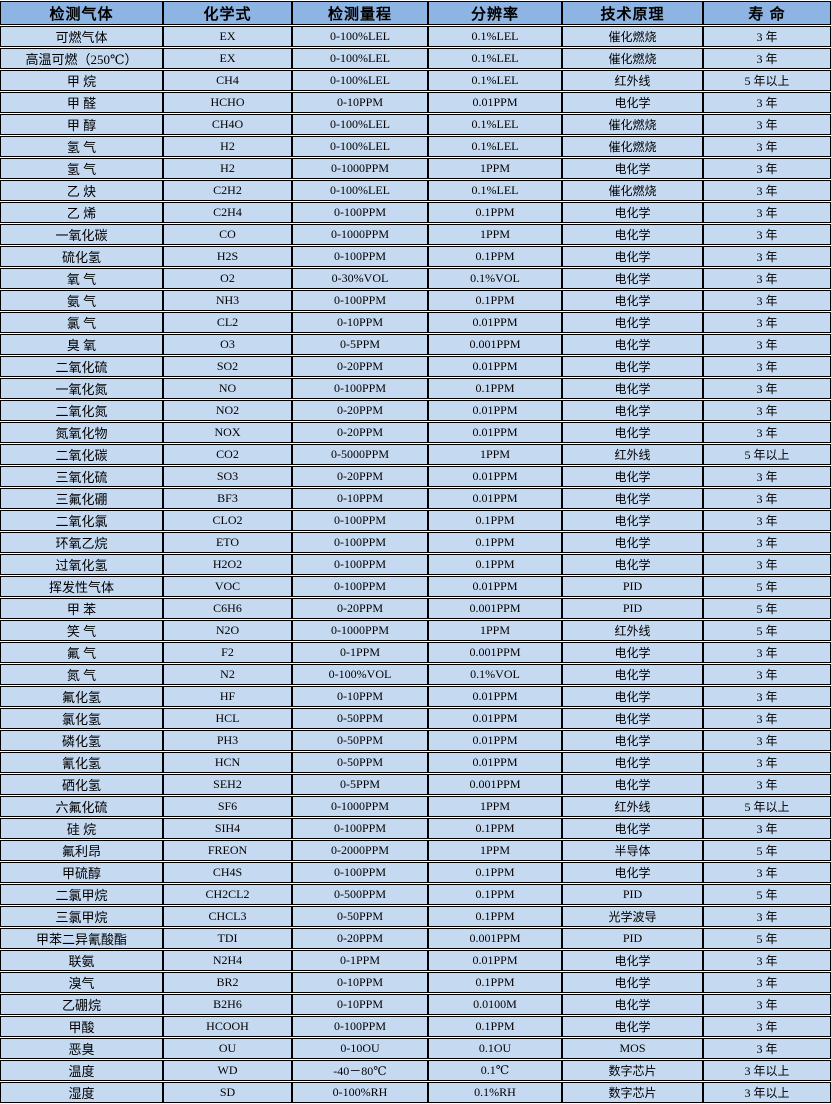  Describe the element at coordinates (632, 586) in the screenshot. I see `principle-cell: PID` at that location.